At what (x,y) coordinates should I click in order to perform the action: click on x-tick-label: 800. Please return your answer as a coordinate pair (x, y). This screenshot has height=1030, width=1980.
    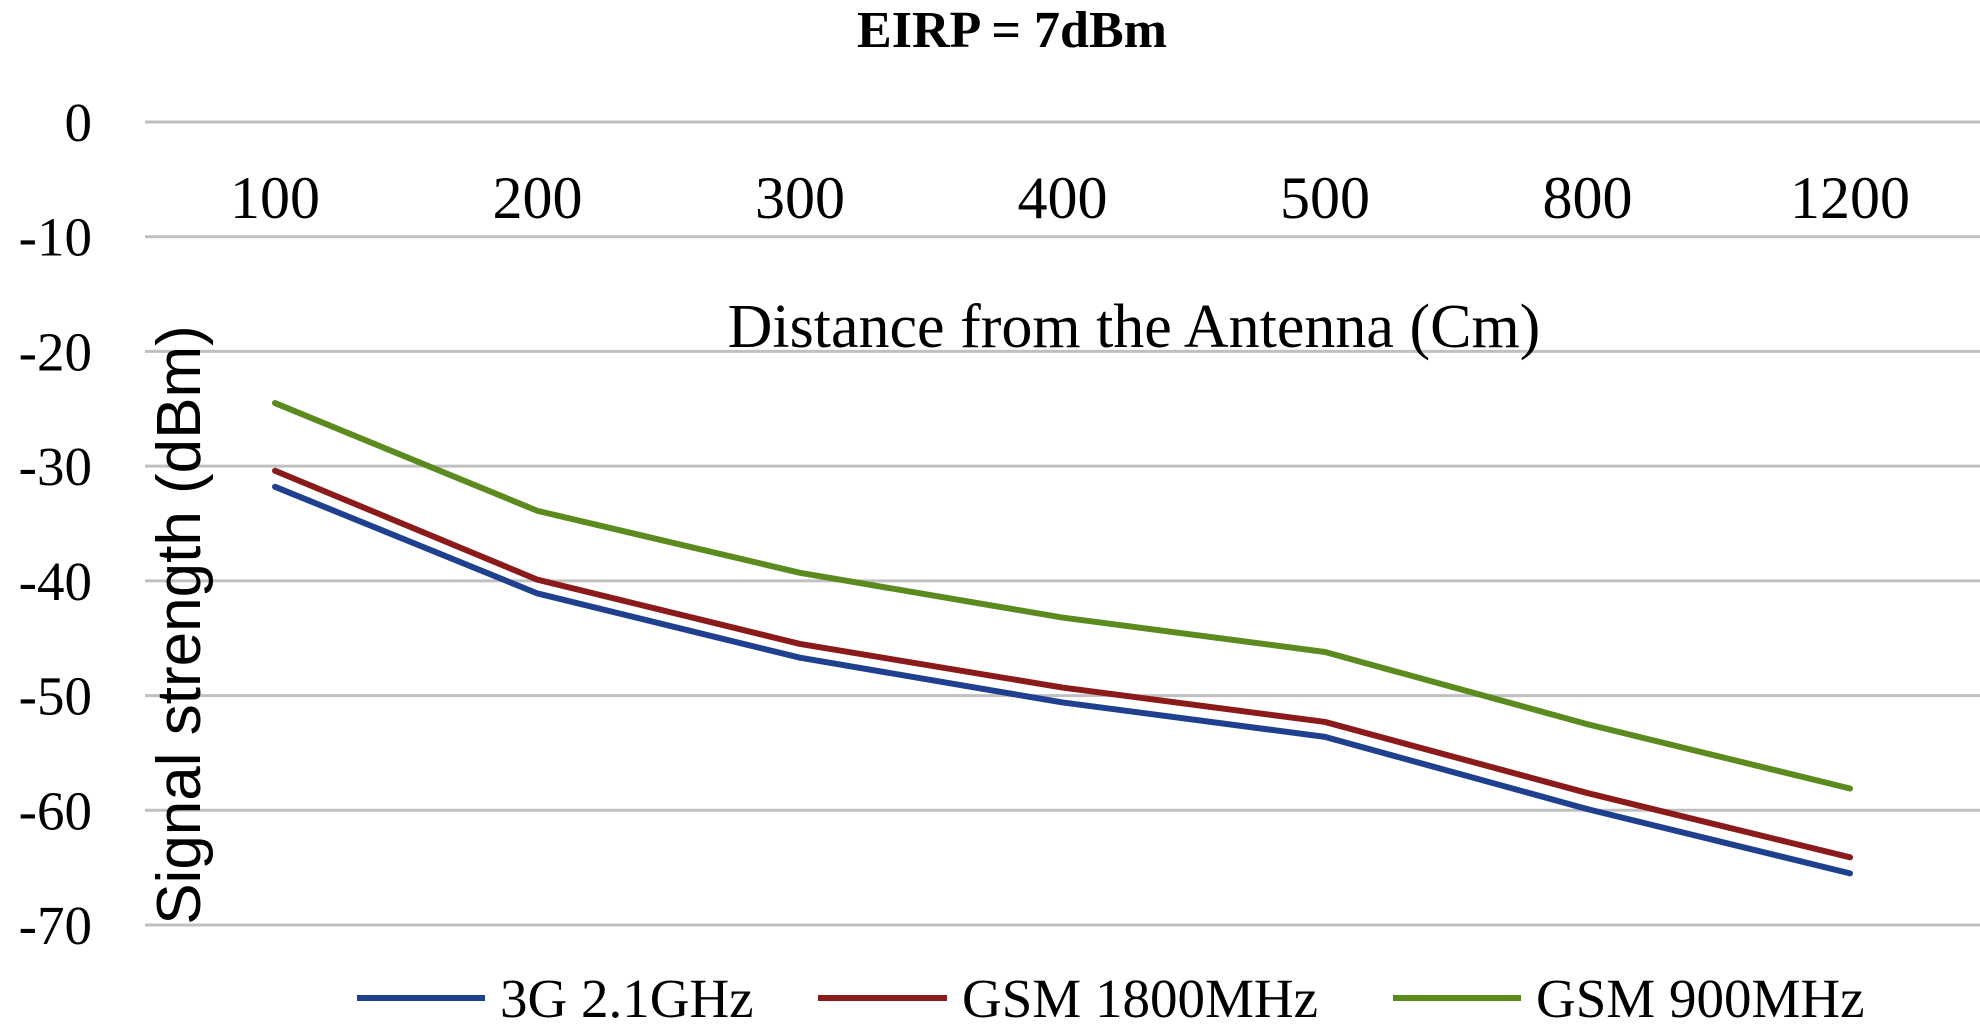
    Looking at the image, I should click on (1588, 198).